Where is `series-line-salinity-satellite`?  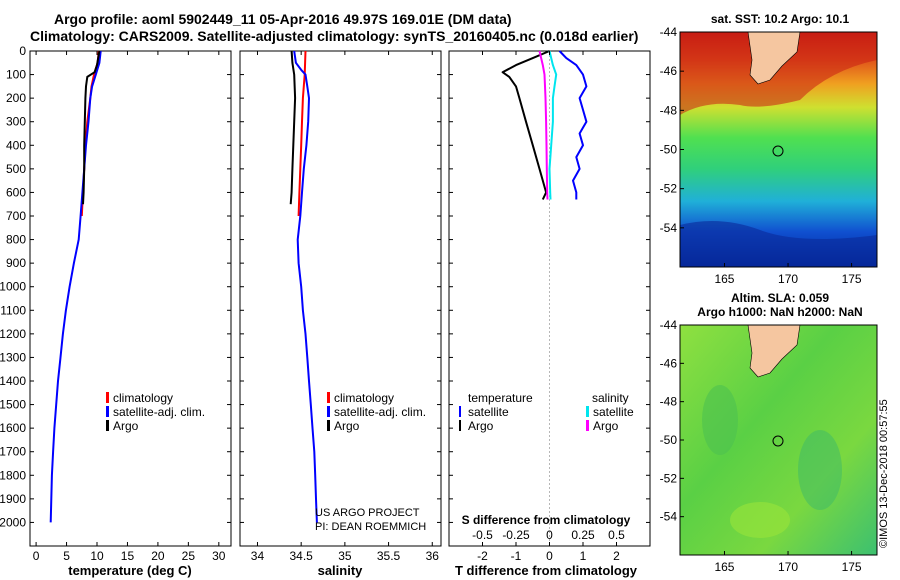 series-line-salinity-satellite is located at coordinates (553, 125).